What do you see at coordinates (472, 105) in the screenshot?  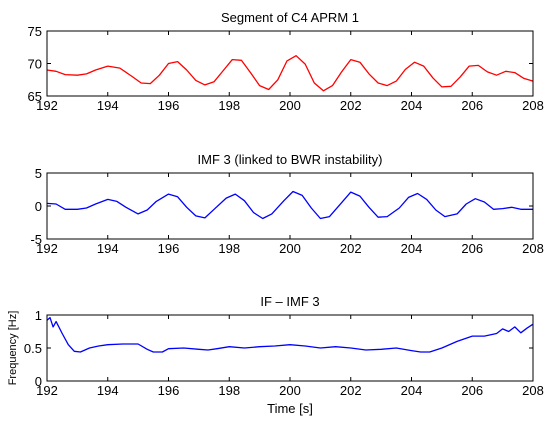 I see `chart-1-x-tick-label: 206` at bounding box center [472, 105].